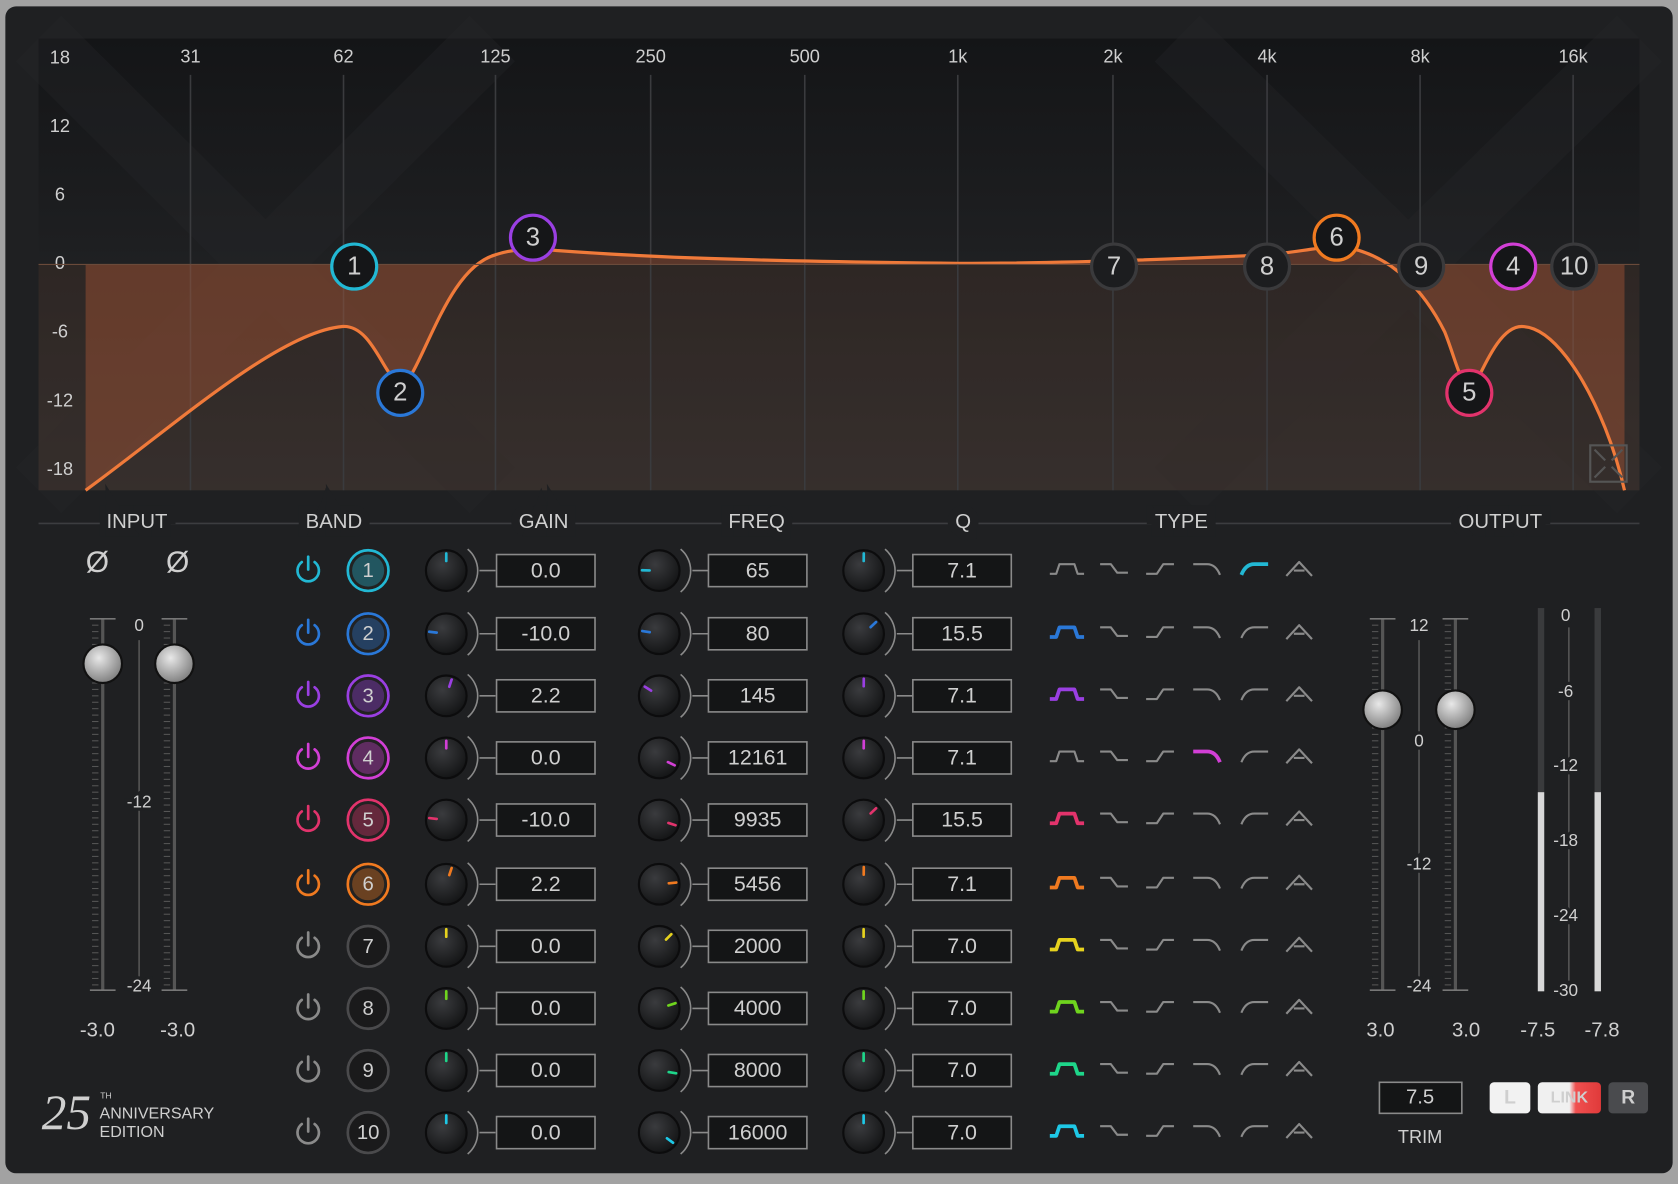 Image resolution: width=1678 pixels, height=1184 pixels. Describe the element at coordinates (1420, 1098) in the screenshot. I see `trim-box` at that location.